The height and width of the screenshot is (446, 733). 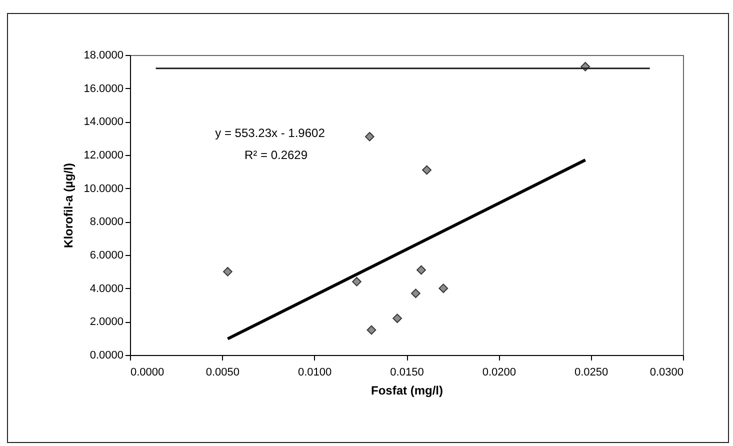 I want to click on annotation: y = 553.23x - 1.9602, so click(x=270, y=133).